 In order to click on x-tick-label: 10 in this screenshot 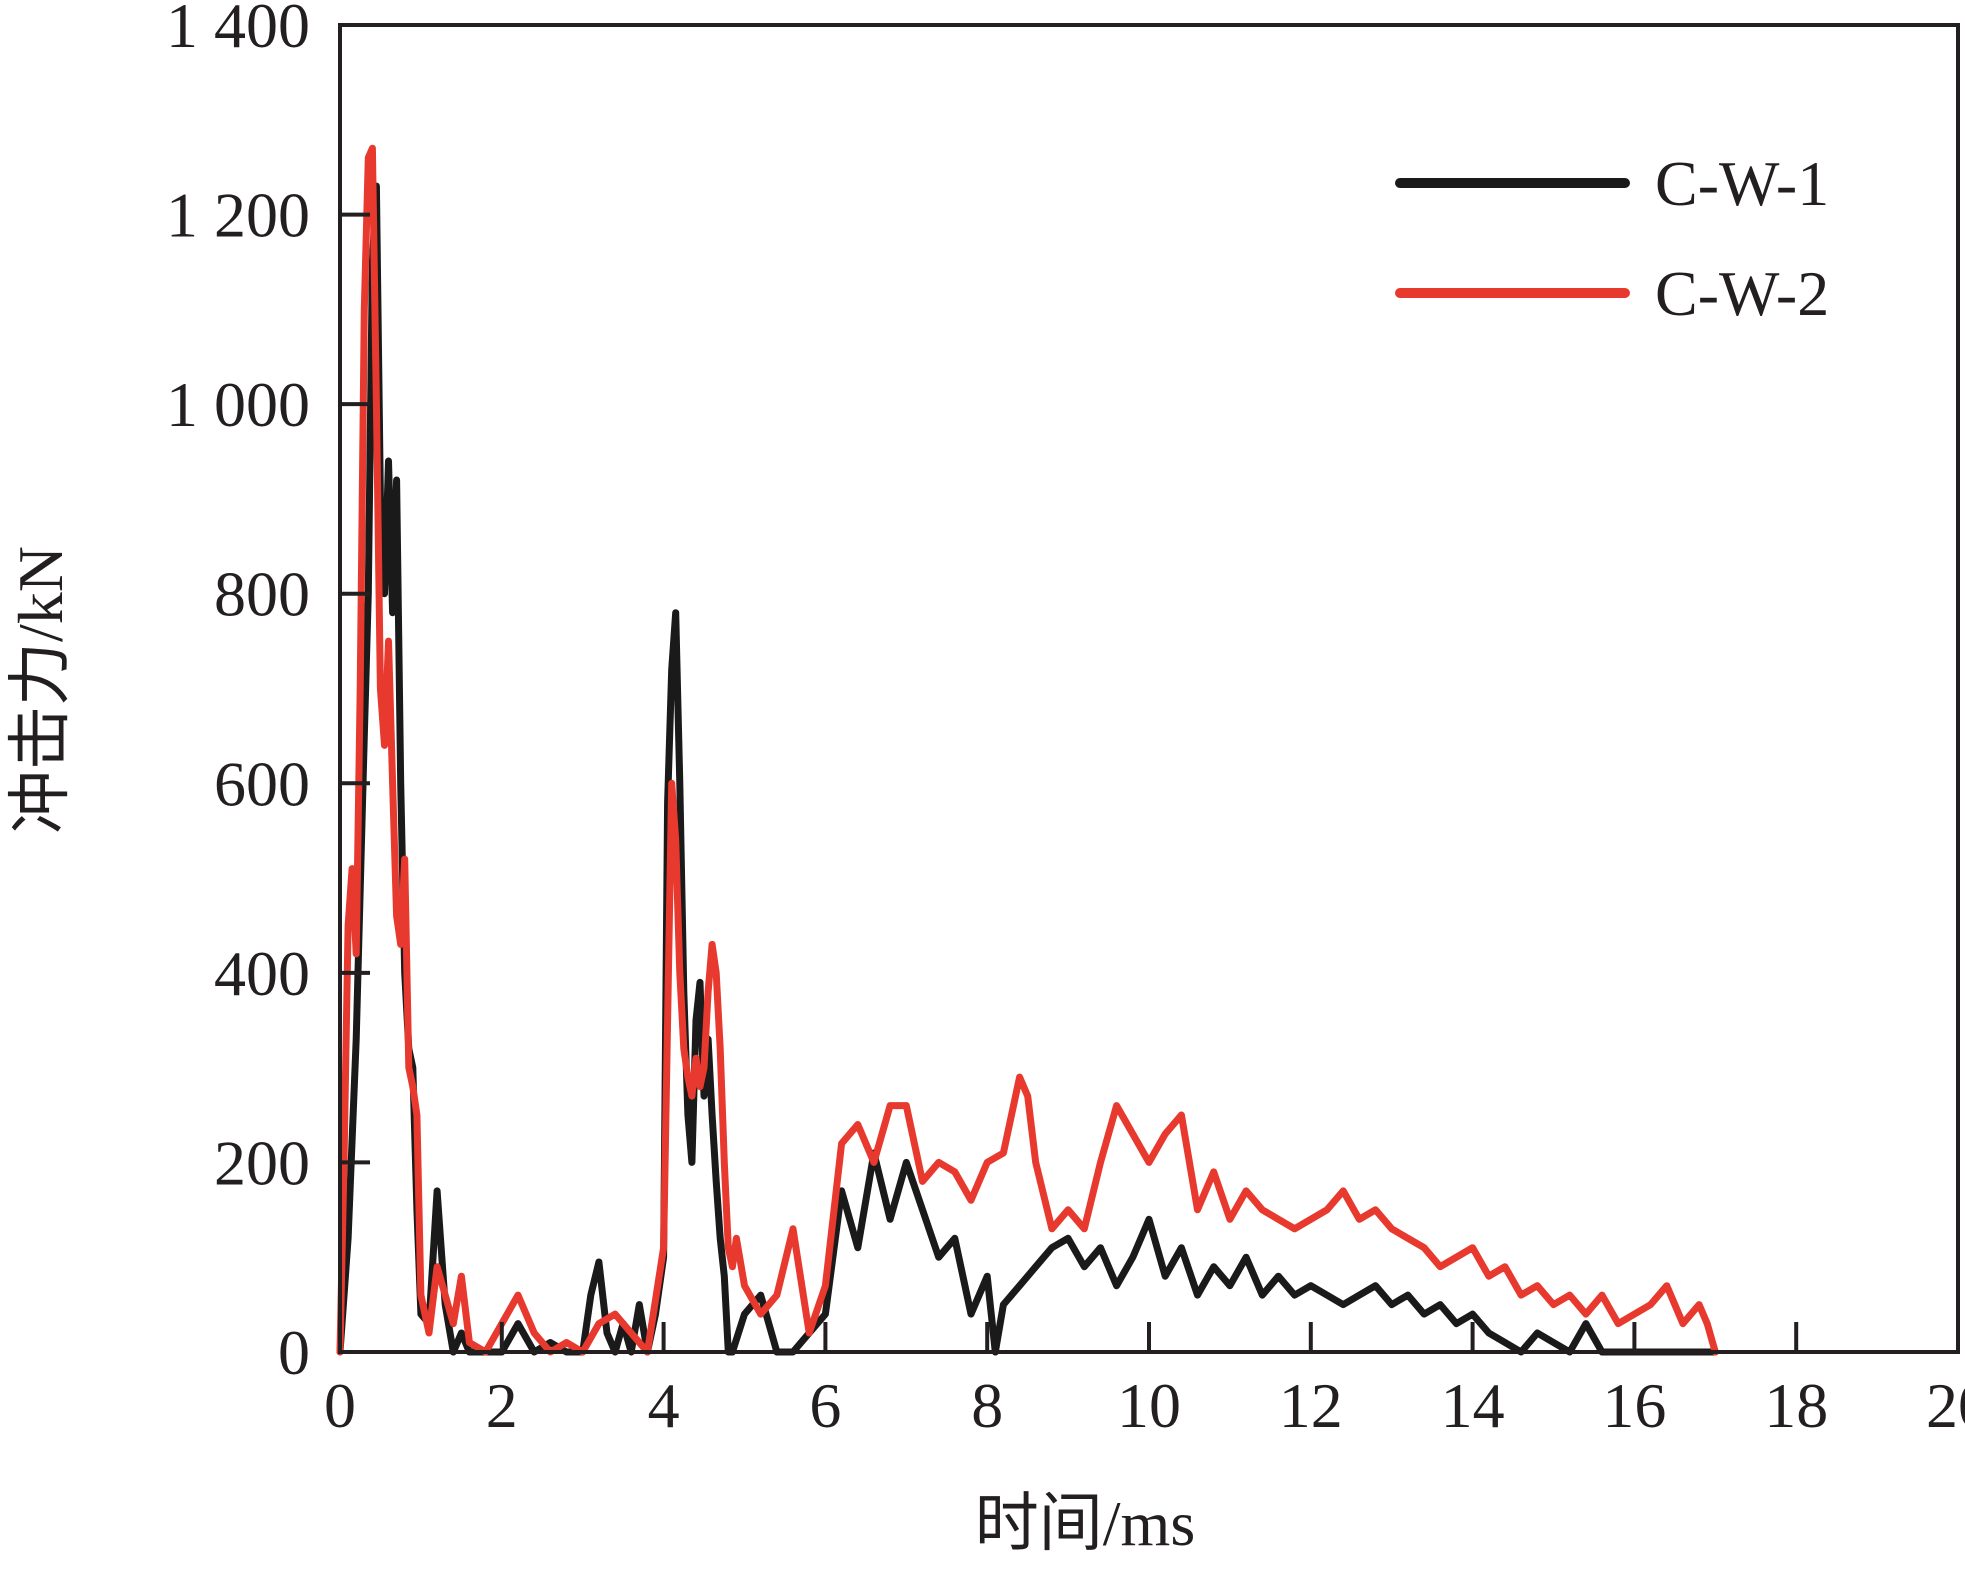, I will do `click(1149, 1405)`.